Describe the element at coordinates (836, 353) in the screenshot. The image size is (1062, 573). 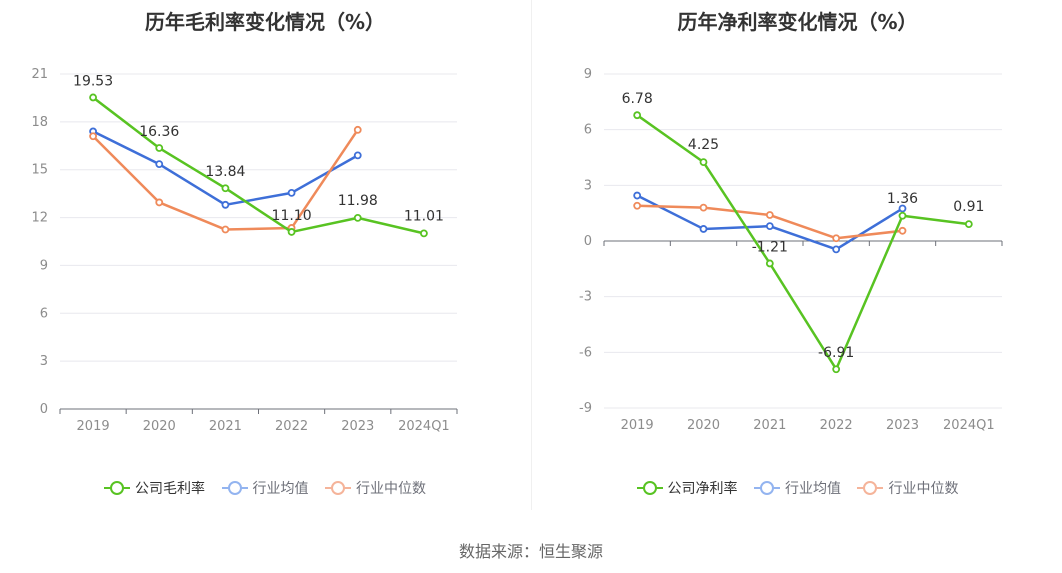
I see `data-label: -6.91` at that location.